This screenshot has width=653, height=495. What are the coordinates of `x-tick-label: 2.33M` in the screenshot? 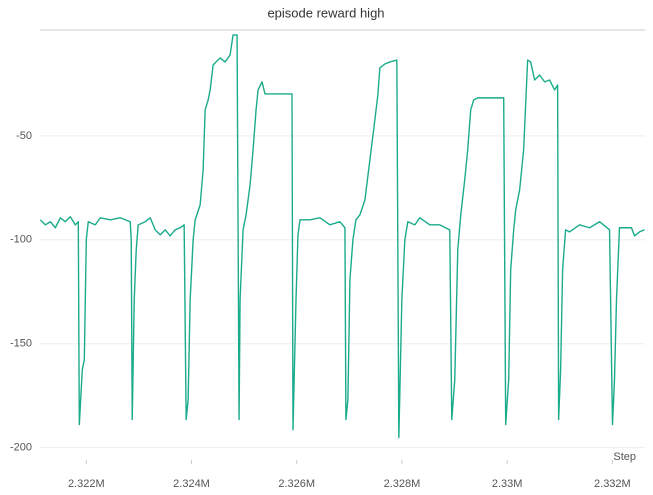 It's located at (507, 484).